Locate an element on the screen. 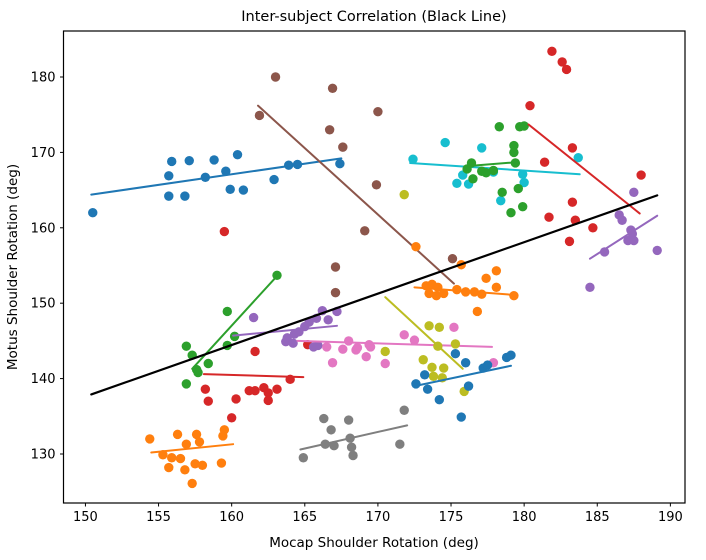  fit-line-subject-olive is located at coordinates (424, 333).